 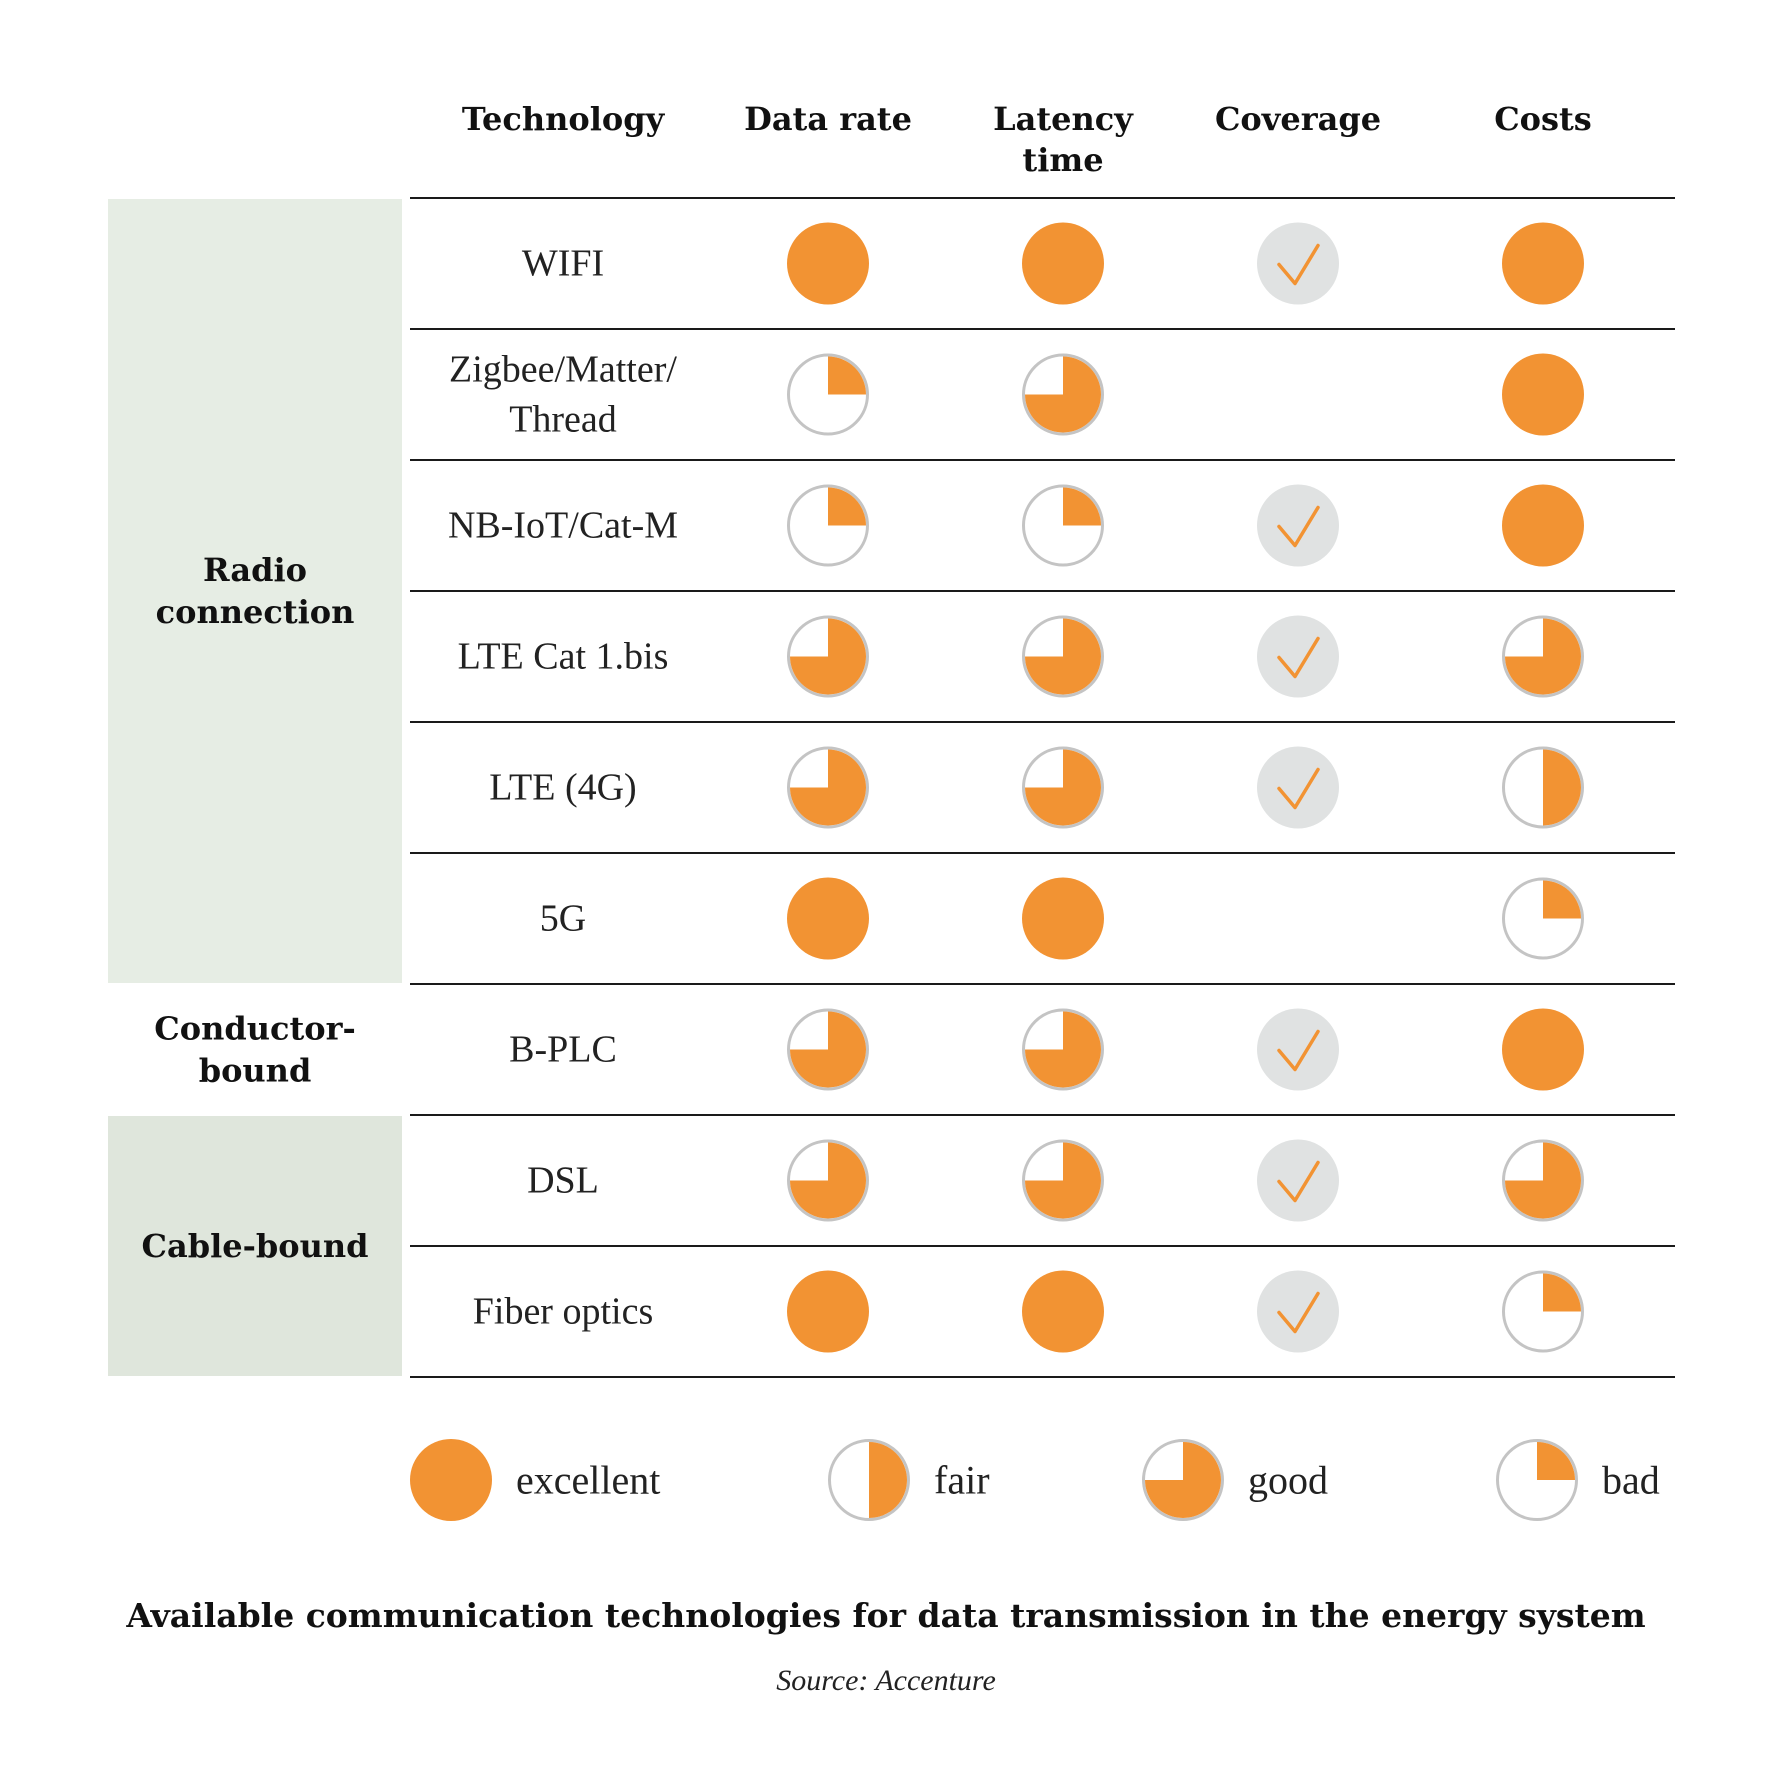 What do you see at coordinates (1543, 119) in the screenshot?
I see `column-header-text: Costs` at bounding box center [1543, 119].